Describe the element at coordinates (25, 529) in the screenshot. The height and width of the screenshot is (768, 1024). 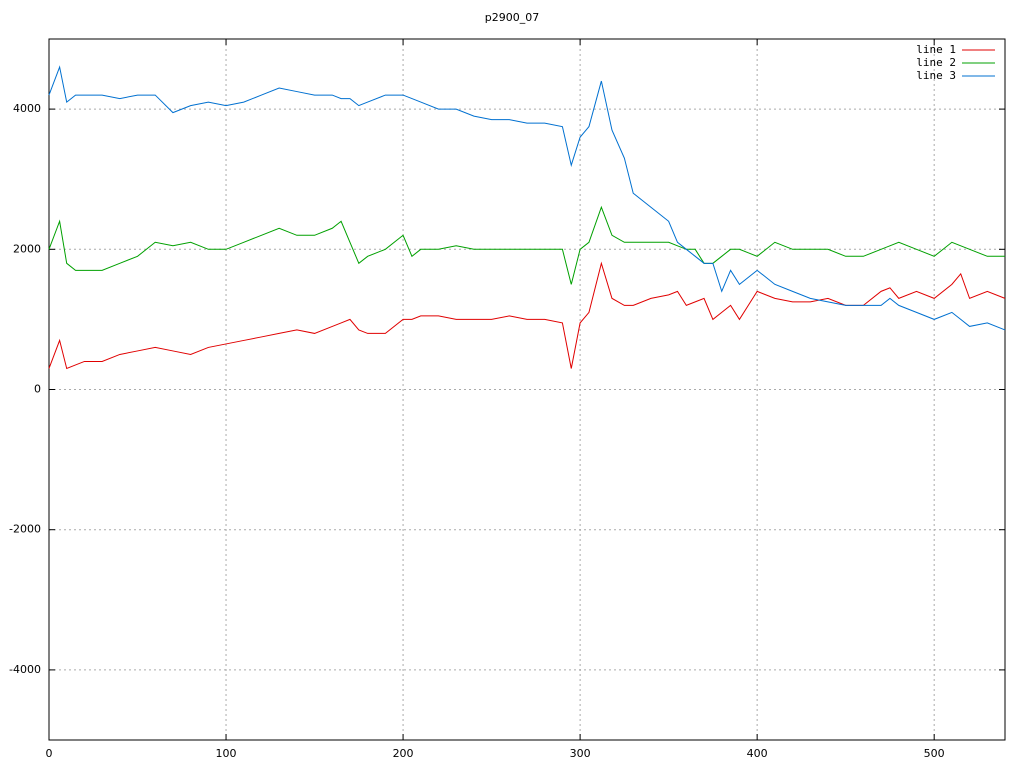
I see `y-tick-label: -2000` at that location.